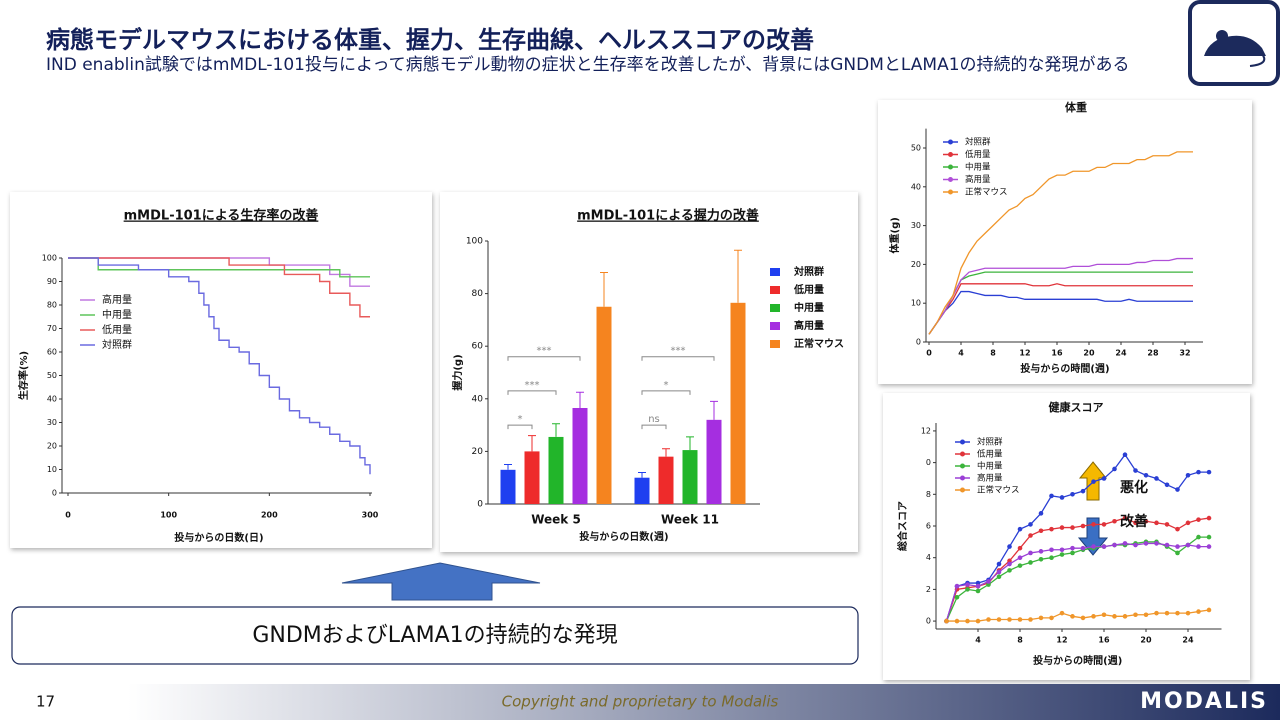  Describe the element at coordinates (474, 242) in the screenshot. I see `y-tick-label: 100` at that location.